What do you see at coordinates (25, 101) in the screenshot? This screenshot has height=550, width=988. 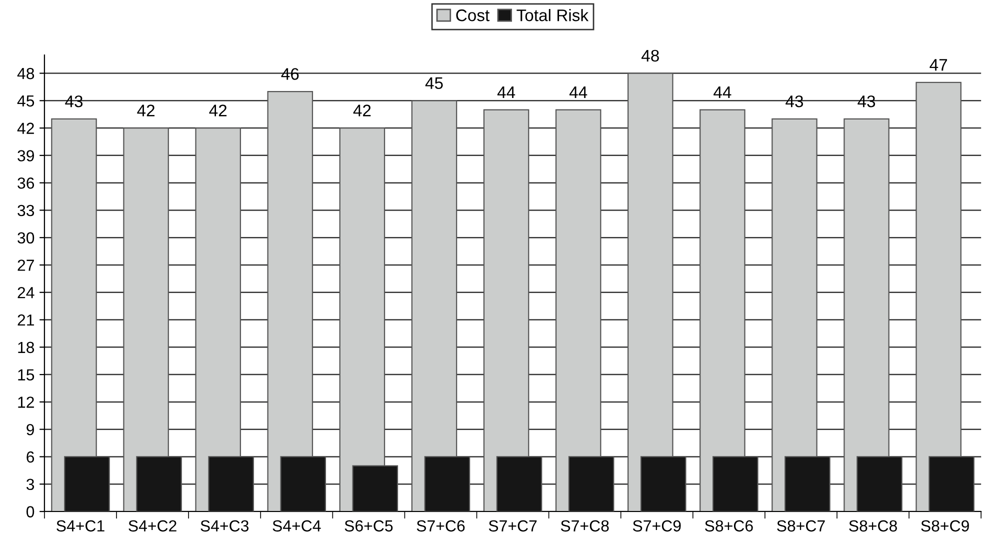 I see `y-tick-label: 45` at bounding box center [25, 101].